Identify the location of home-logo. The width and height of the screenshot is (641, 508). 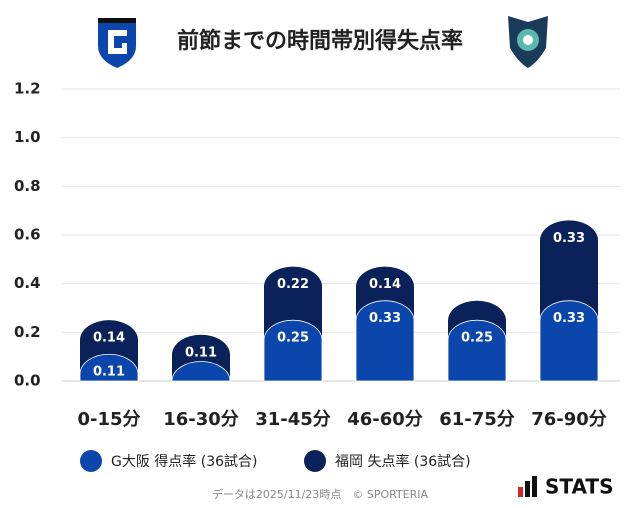
(117, 43).